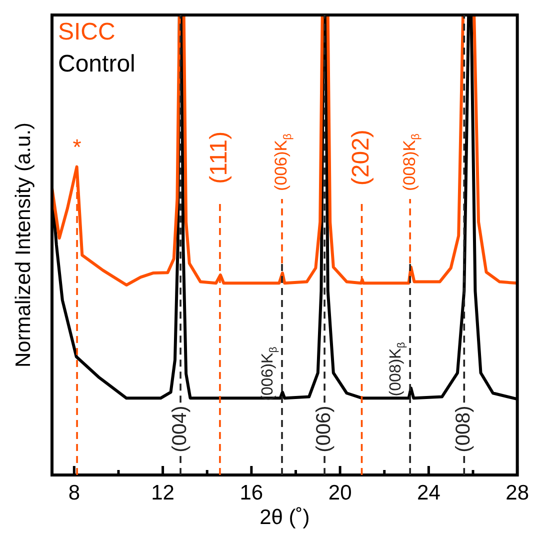  Describe the element at coordinates (285, 518) in the screenshot. I see `x-axis-title: 2θ (˚)` at that location.